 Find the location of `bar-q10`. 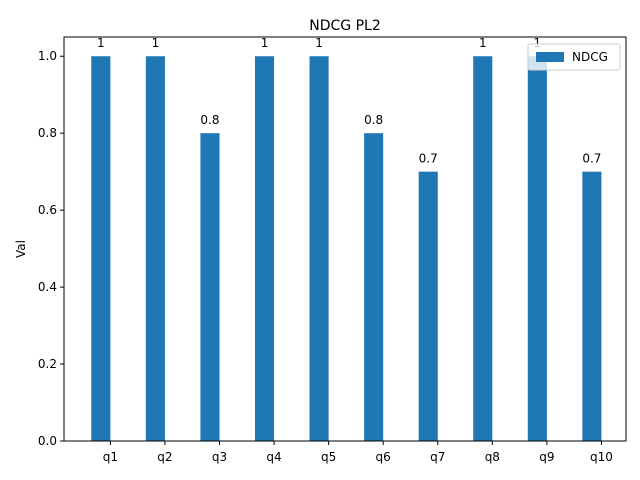

bar-q10 is located at coordinates (592, 306).